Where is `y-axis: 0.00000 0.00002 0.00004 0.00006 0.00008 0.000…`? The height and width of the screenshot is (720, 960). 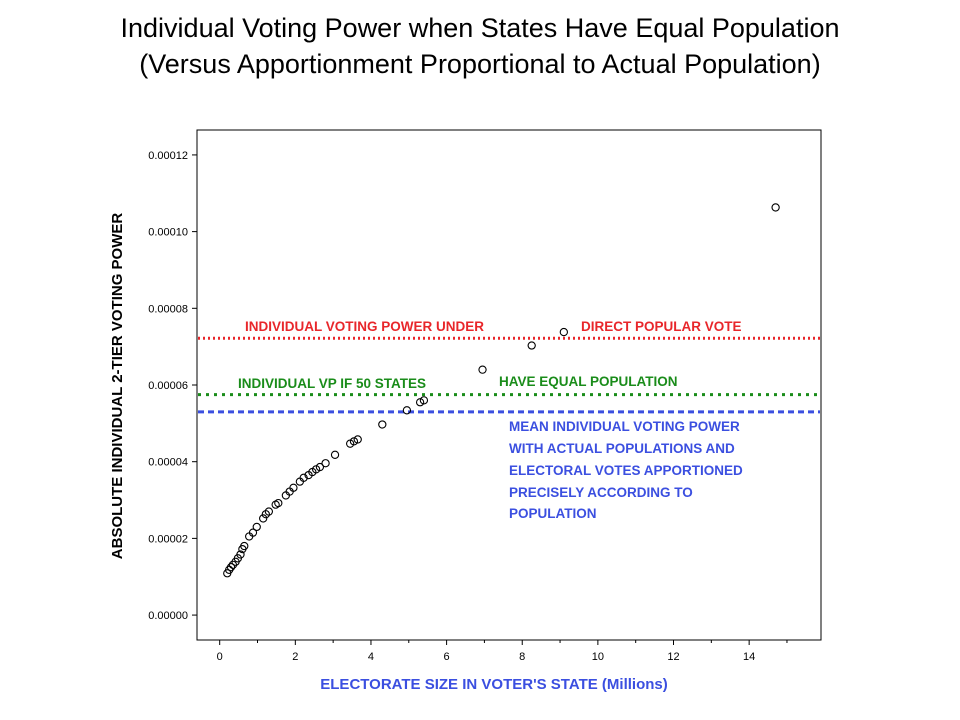 y-axis: 0.00000 0.00002 0.00004 0.00006 0.00008 0.000… is located at coordinates (173, 385).